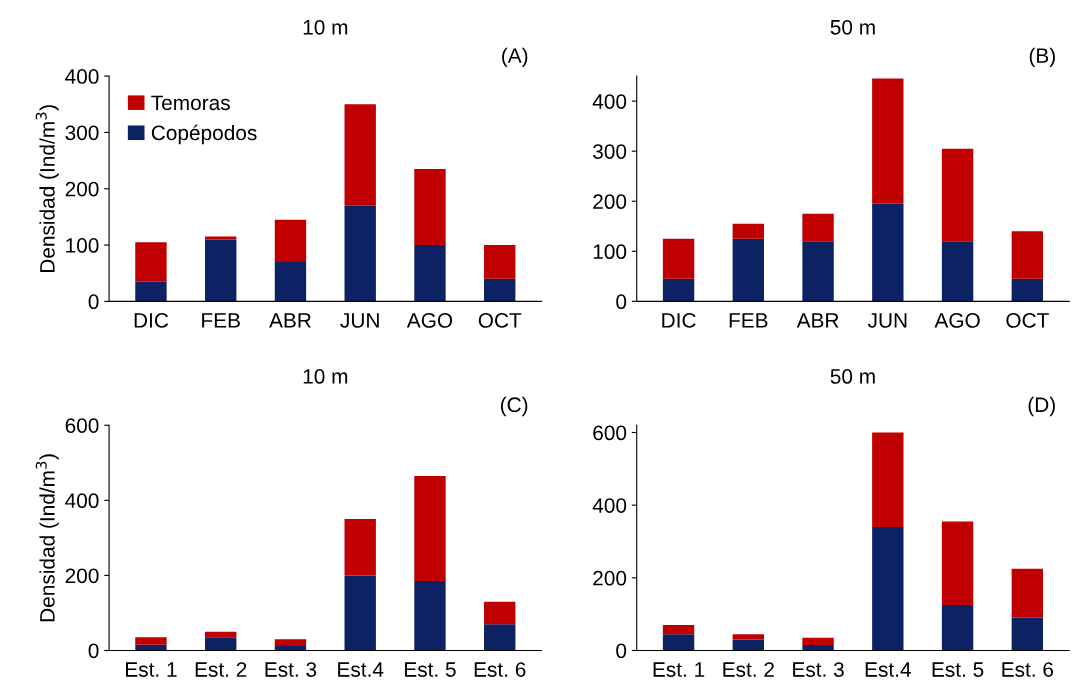 The image size is (1091, 692). Describe the element at coordinates (204, 134) in the screenshot. I see `legend-label: Copépodos` at that location.